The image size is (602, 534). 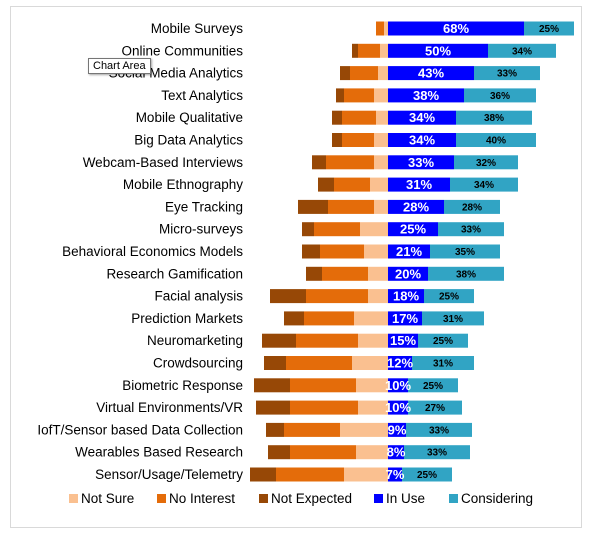 What do you see at coordinates (364, 429) in the screenshot?
I see `bar-not-sure-ioft-sensor-based-data-collection` at bounding box center [364, 429].